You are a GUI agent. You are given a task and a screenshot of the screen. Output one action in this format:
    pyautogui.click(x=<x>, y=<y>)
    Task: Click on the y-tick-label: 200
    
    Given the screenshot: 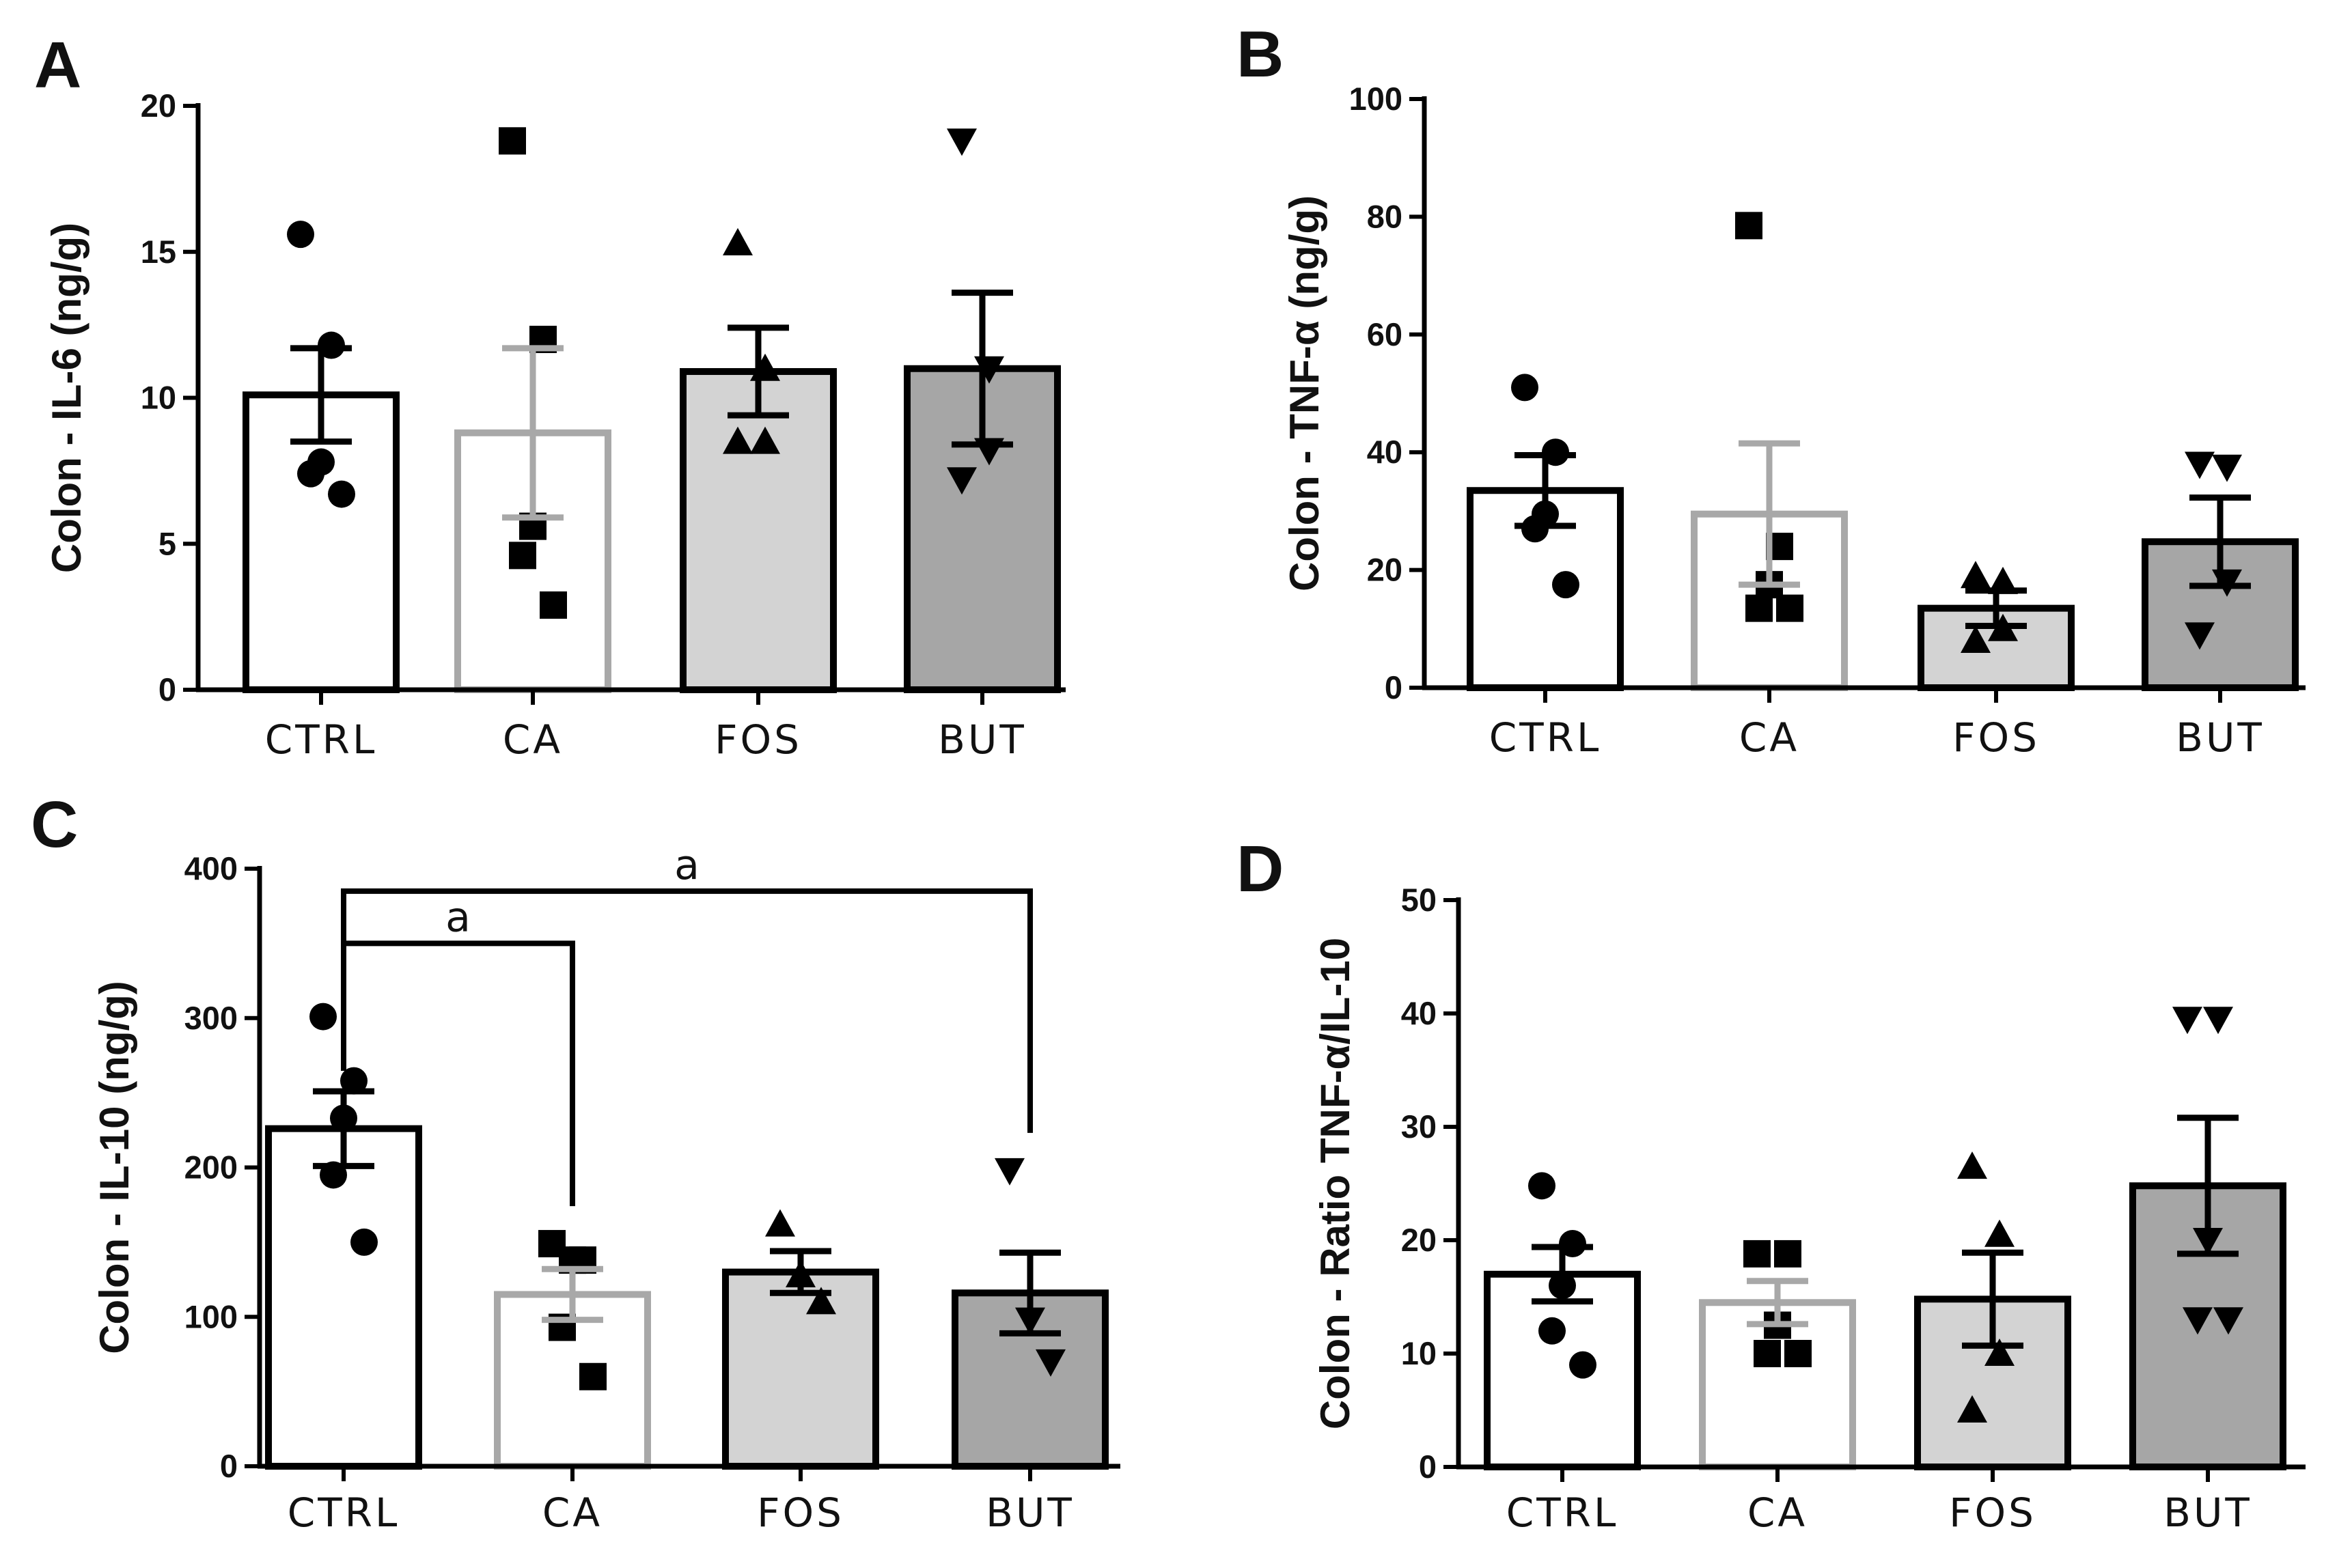 What is the action you would take?
    pyautogui.click(x=211, y=1167)
    